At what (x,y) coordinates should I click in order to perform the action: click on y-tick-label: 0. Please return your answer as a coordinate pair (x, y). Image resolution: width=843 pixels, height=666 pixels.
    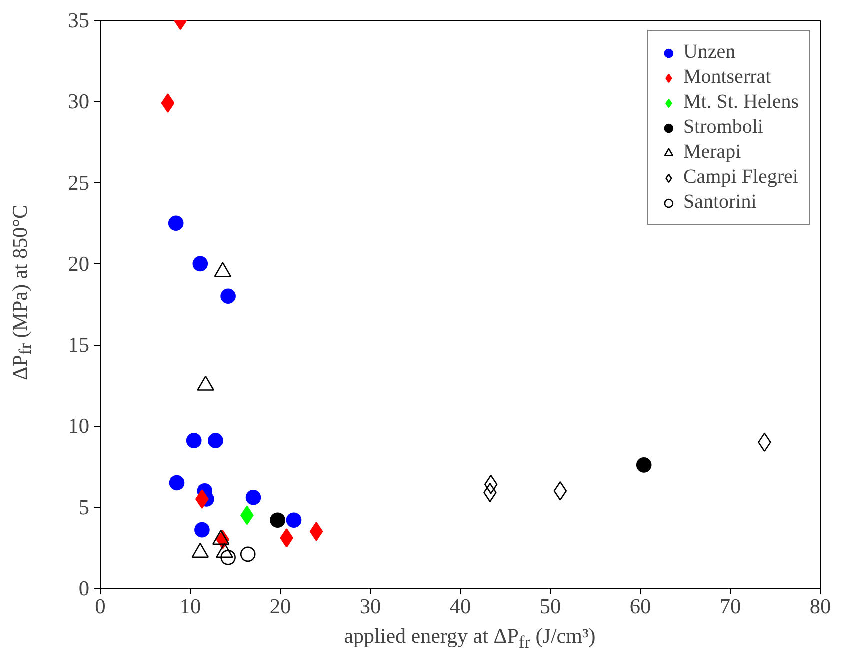
    Looking at the image, I should click on (84, 588).